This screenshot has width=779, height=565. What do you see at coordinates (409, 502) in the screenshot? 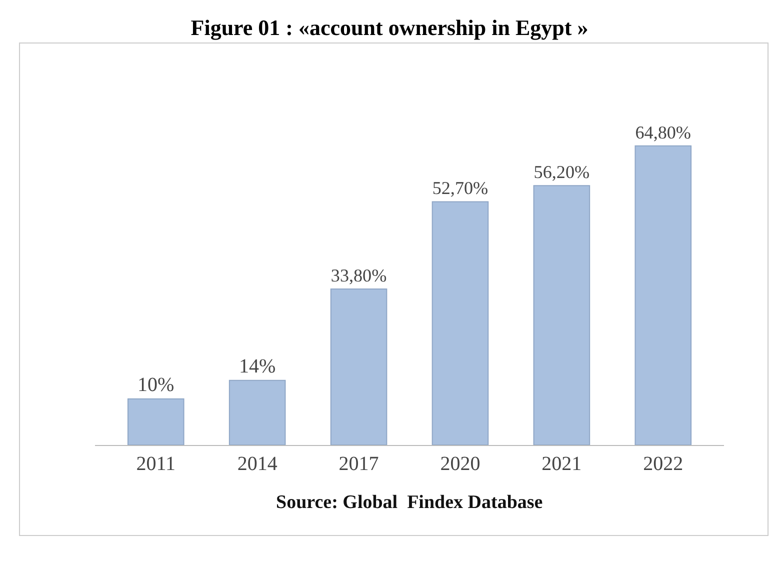
I see `source-note: Source: Global Findex Database` at bounding box center [409, 502].